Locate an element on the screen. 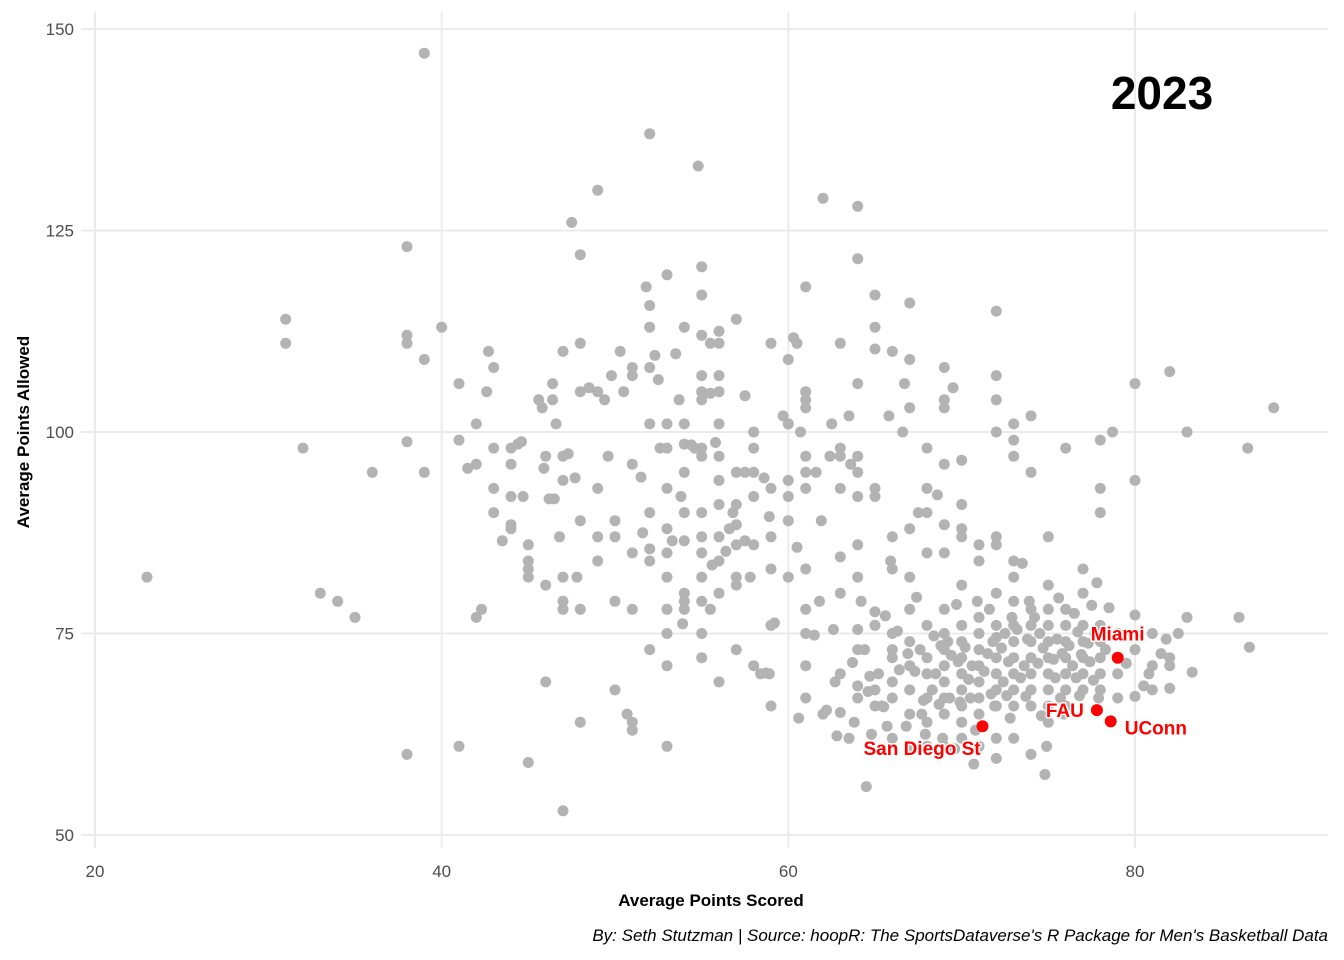  y-tick-label: 50 is located at coordinates (64, 835).